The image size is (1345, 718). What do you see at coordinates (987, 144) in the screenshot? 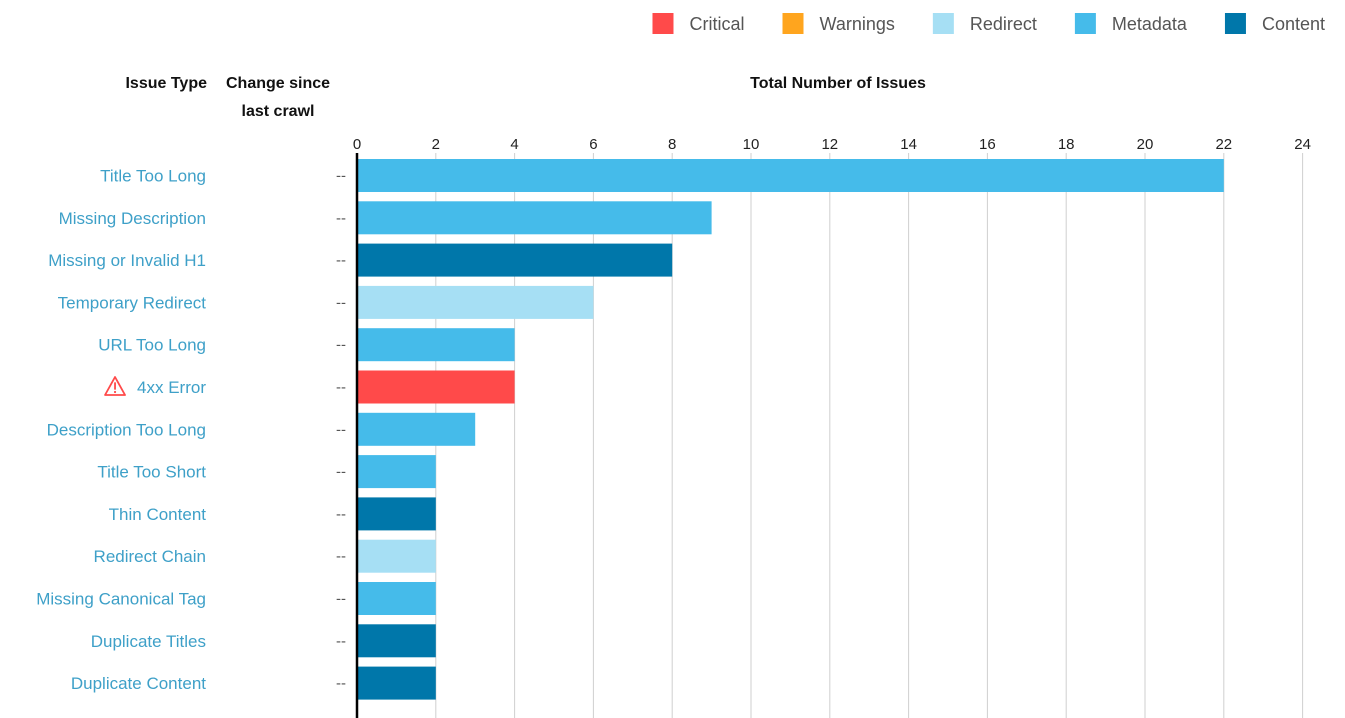
I see `x-tick-label: 16` at bounding box center [987, 144].